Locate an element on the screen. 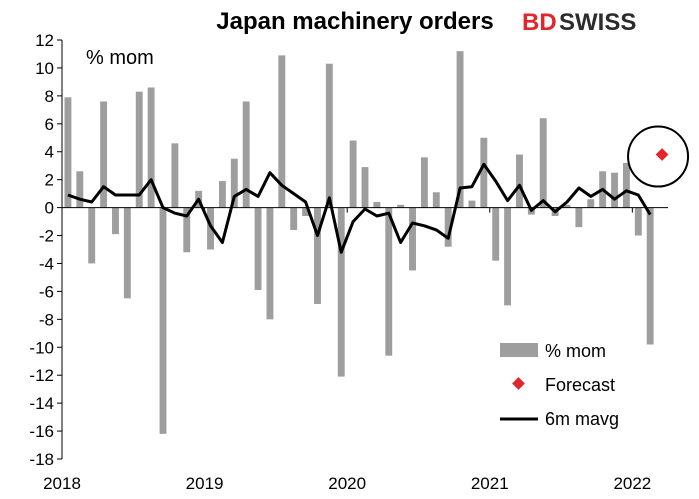  y-tick-label: -14 is located at coordinates (41, 403).